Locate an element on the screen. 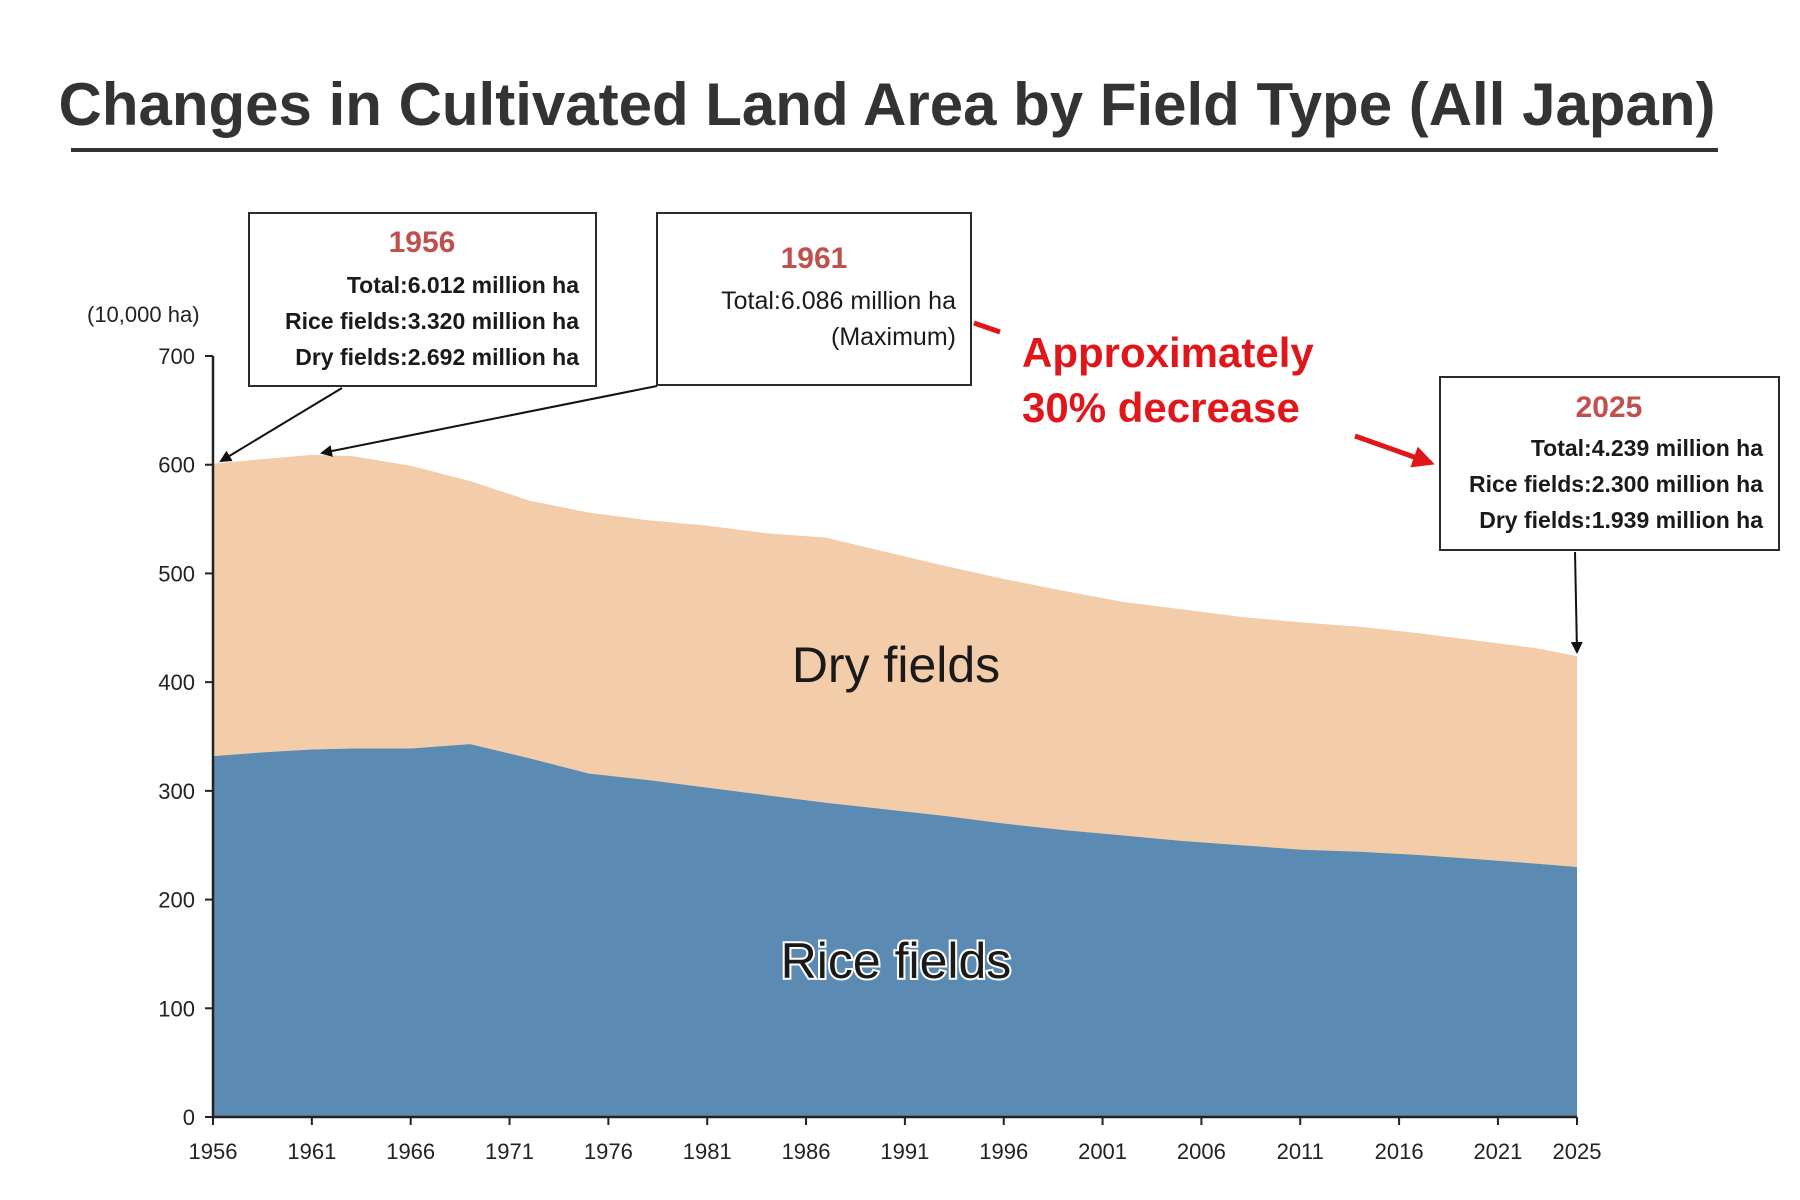 The image size is (1800, 1200). decrease-text-line-1: Approximately is located at coordinates (1168, 352).